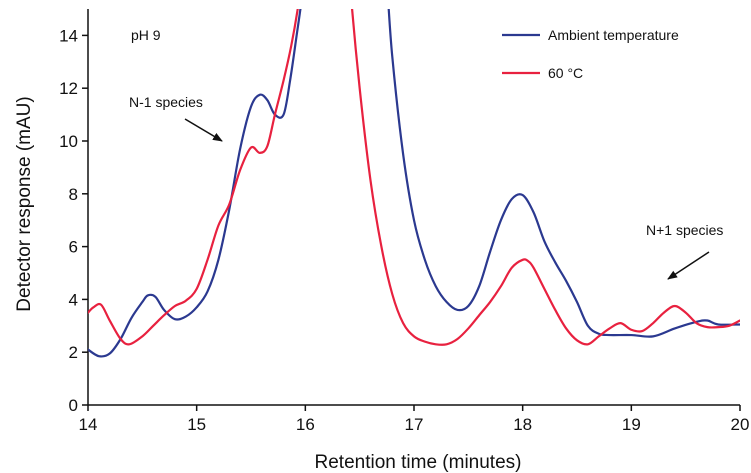  Describe the element at coordinates (613, 35) in the screenshot. I see `legend-label-ambient: Ambient temperature` at that location.